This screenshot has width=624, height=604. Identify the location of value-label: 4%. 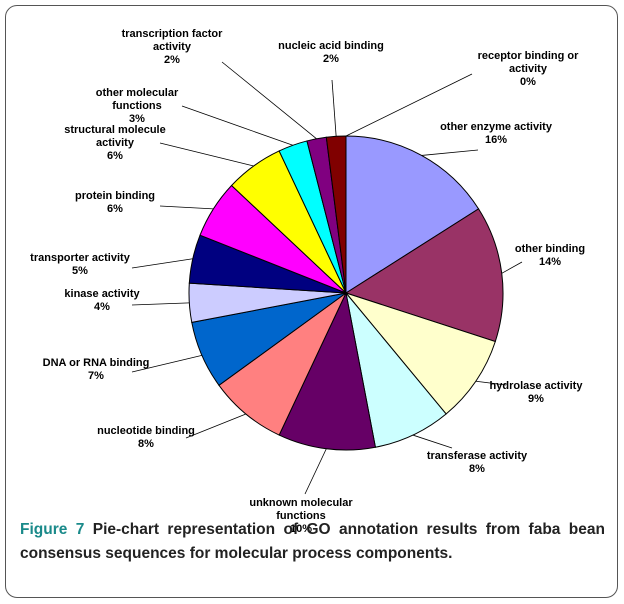
(102, 307).